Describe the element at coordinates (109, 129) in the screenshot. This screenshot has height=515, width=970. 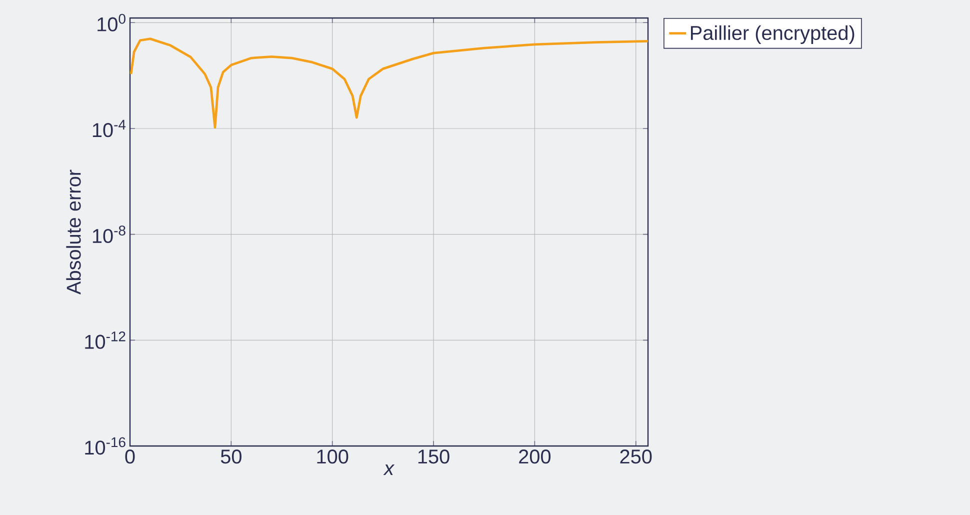
I see `y-tick-label: 10$^{-4}$` at that location.